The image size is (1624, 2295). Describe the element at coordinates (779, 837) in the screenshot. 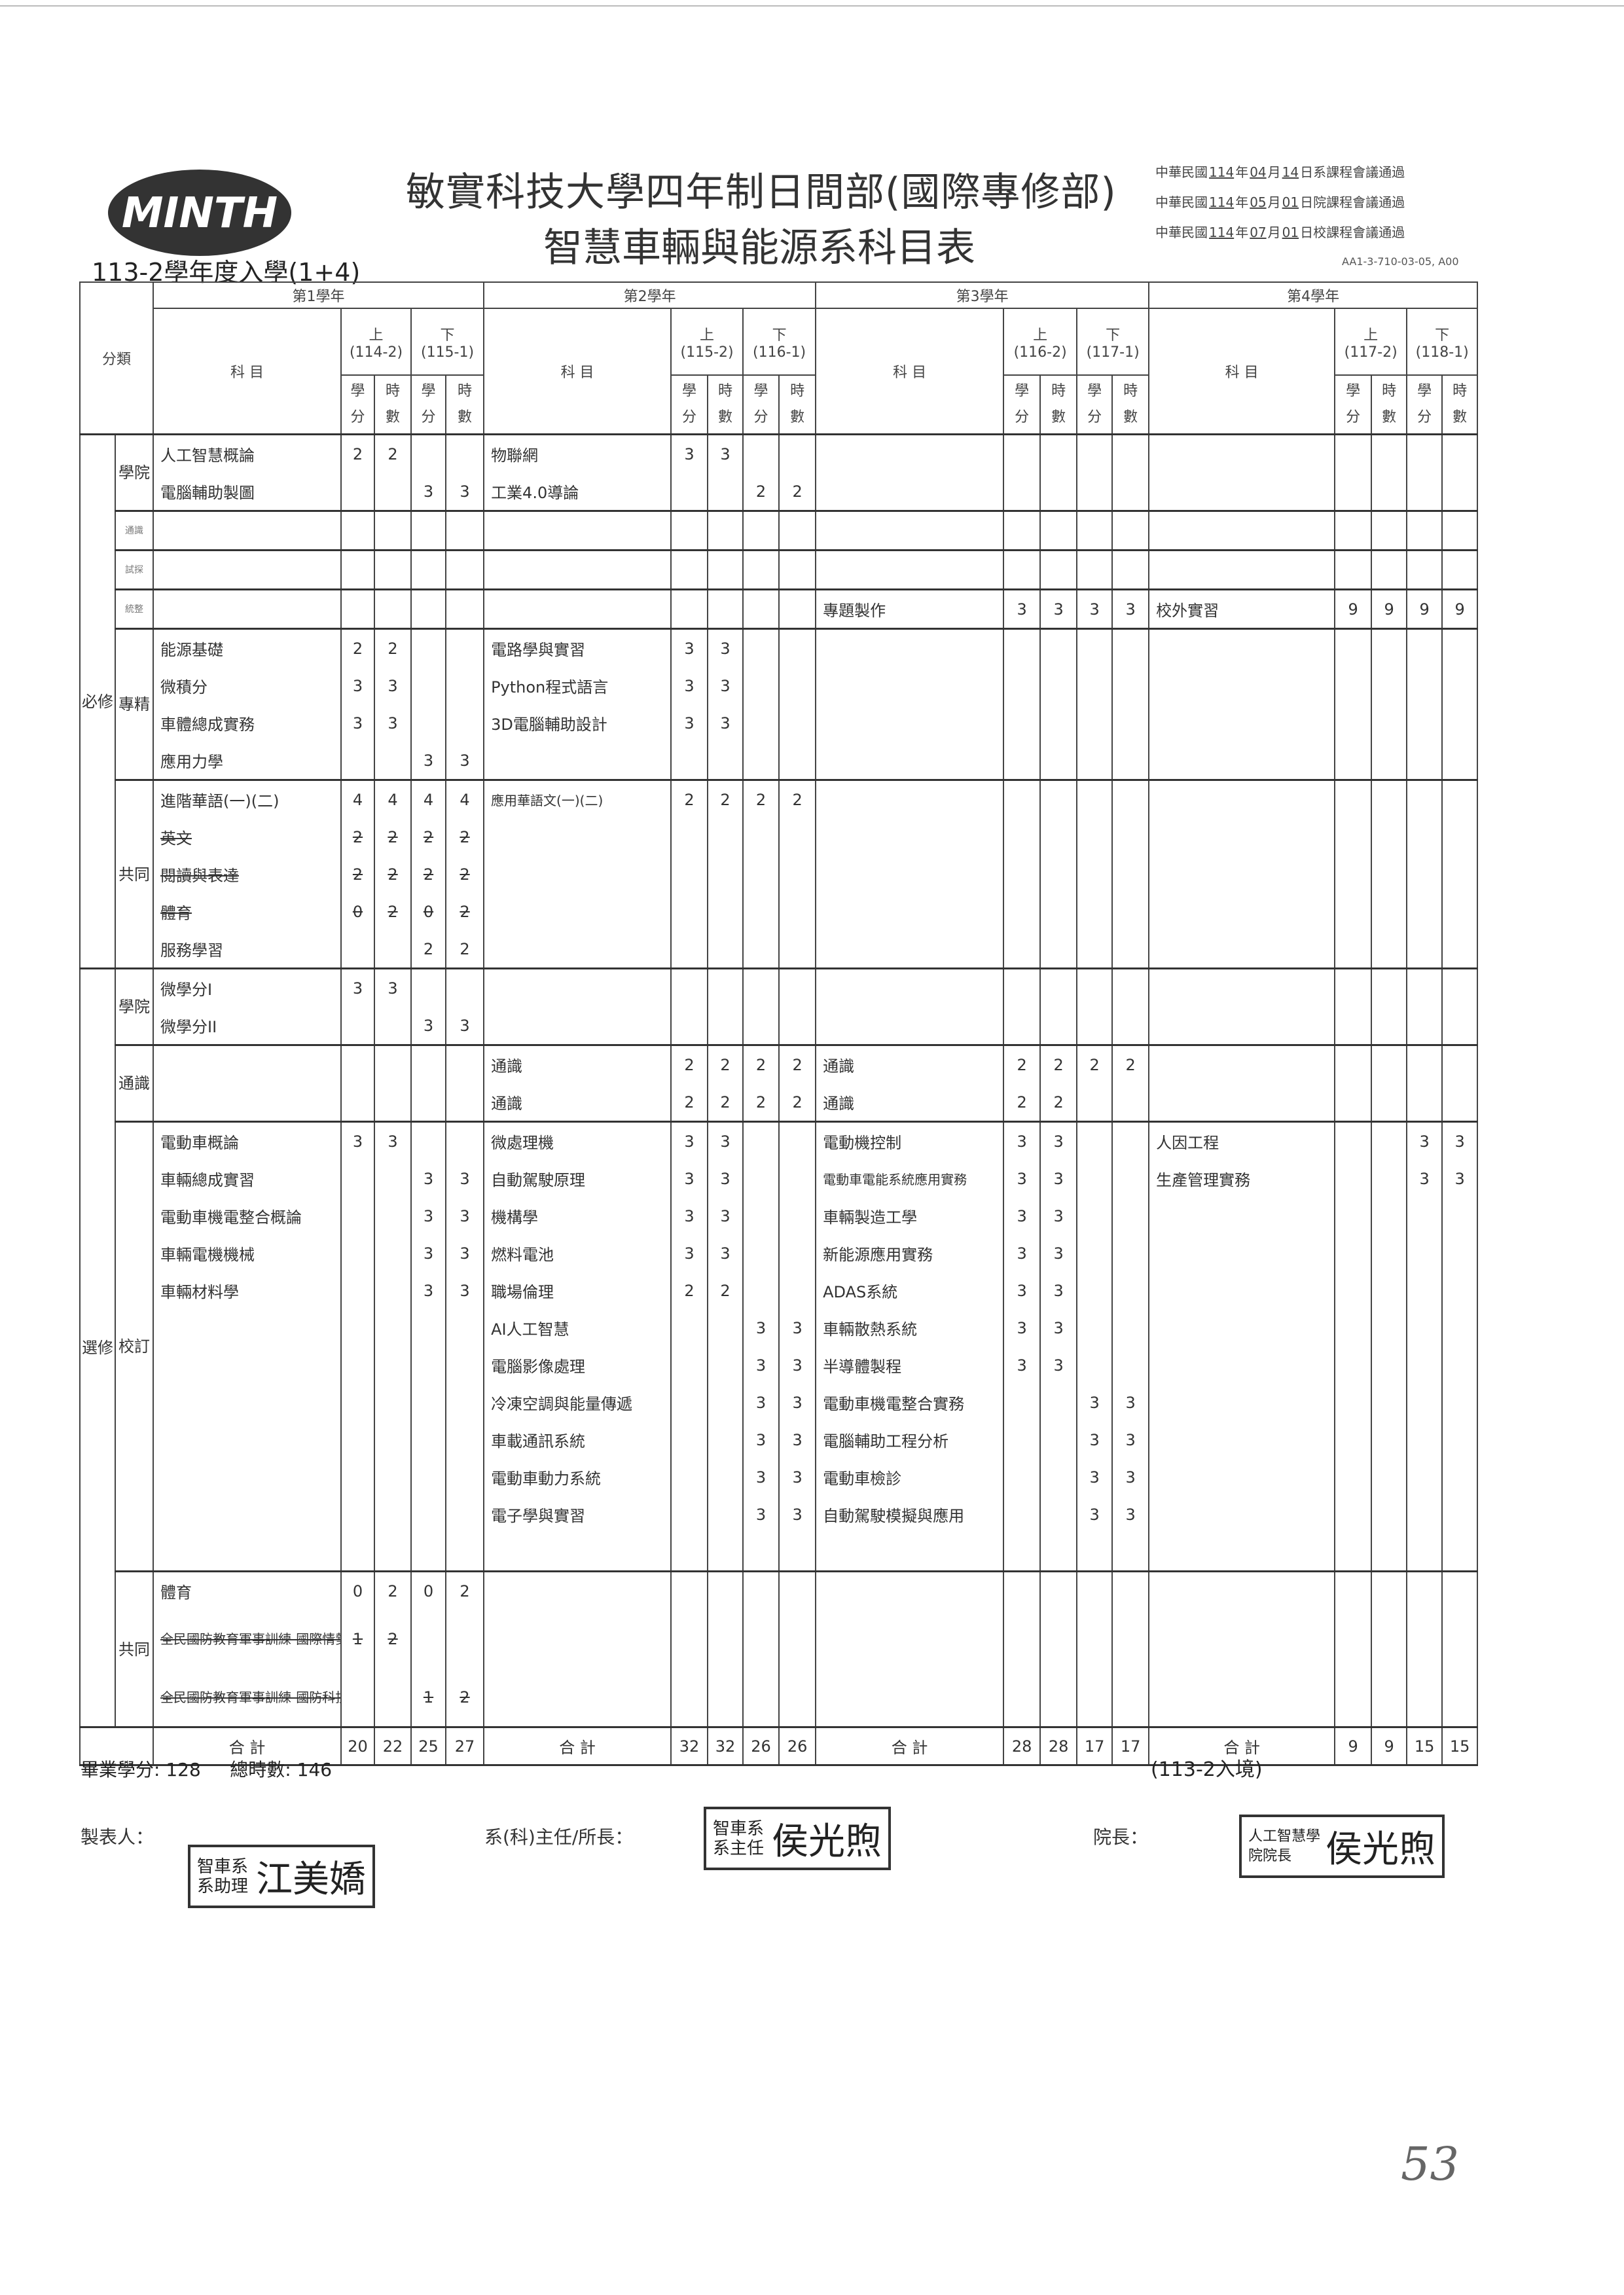

I see `table-row: 英文 2 2 2 2` at that location.